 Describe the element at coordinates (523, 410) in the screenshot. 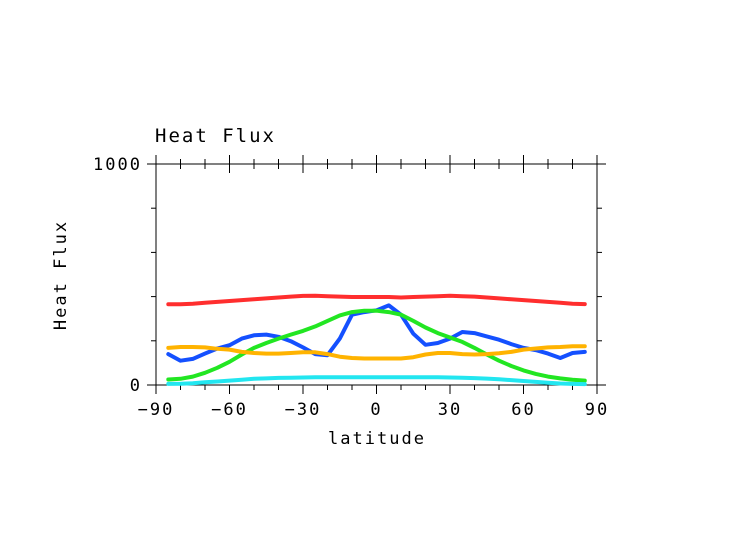

I see `x-tick-label: 60` at that location.